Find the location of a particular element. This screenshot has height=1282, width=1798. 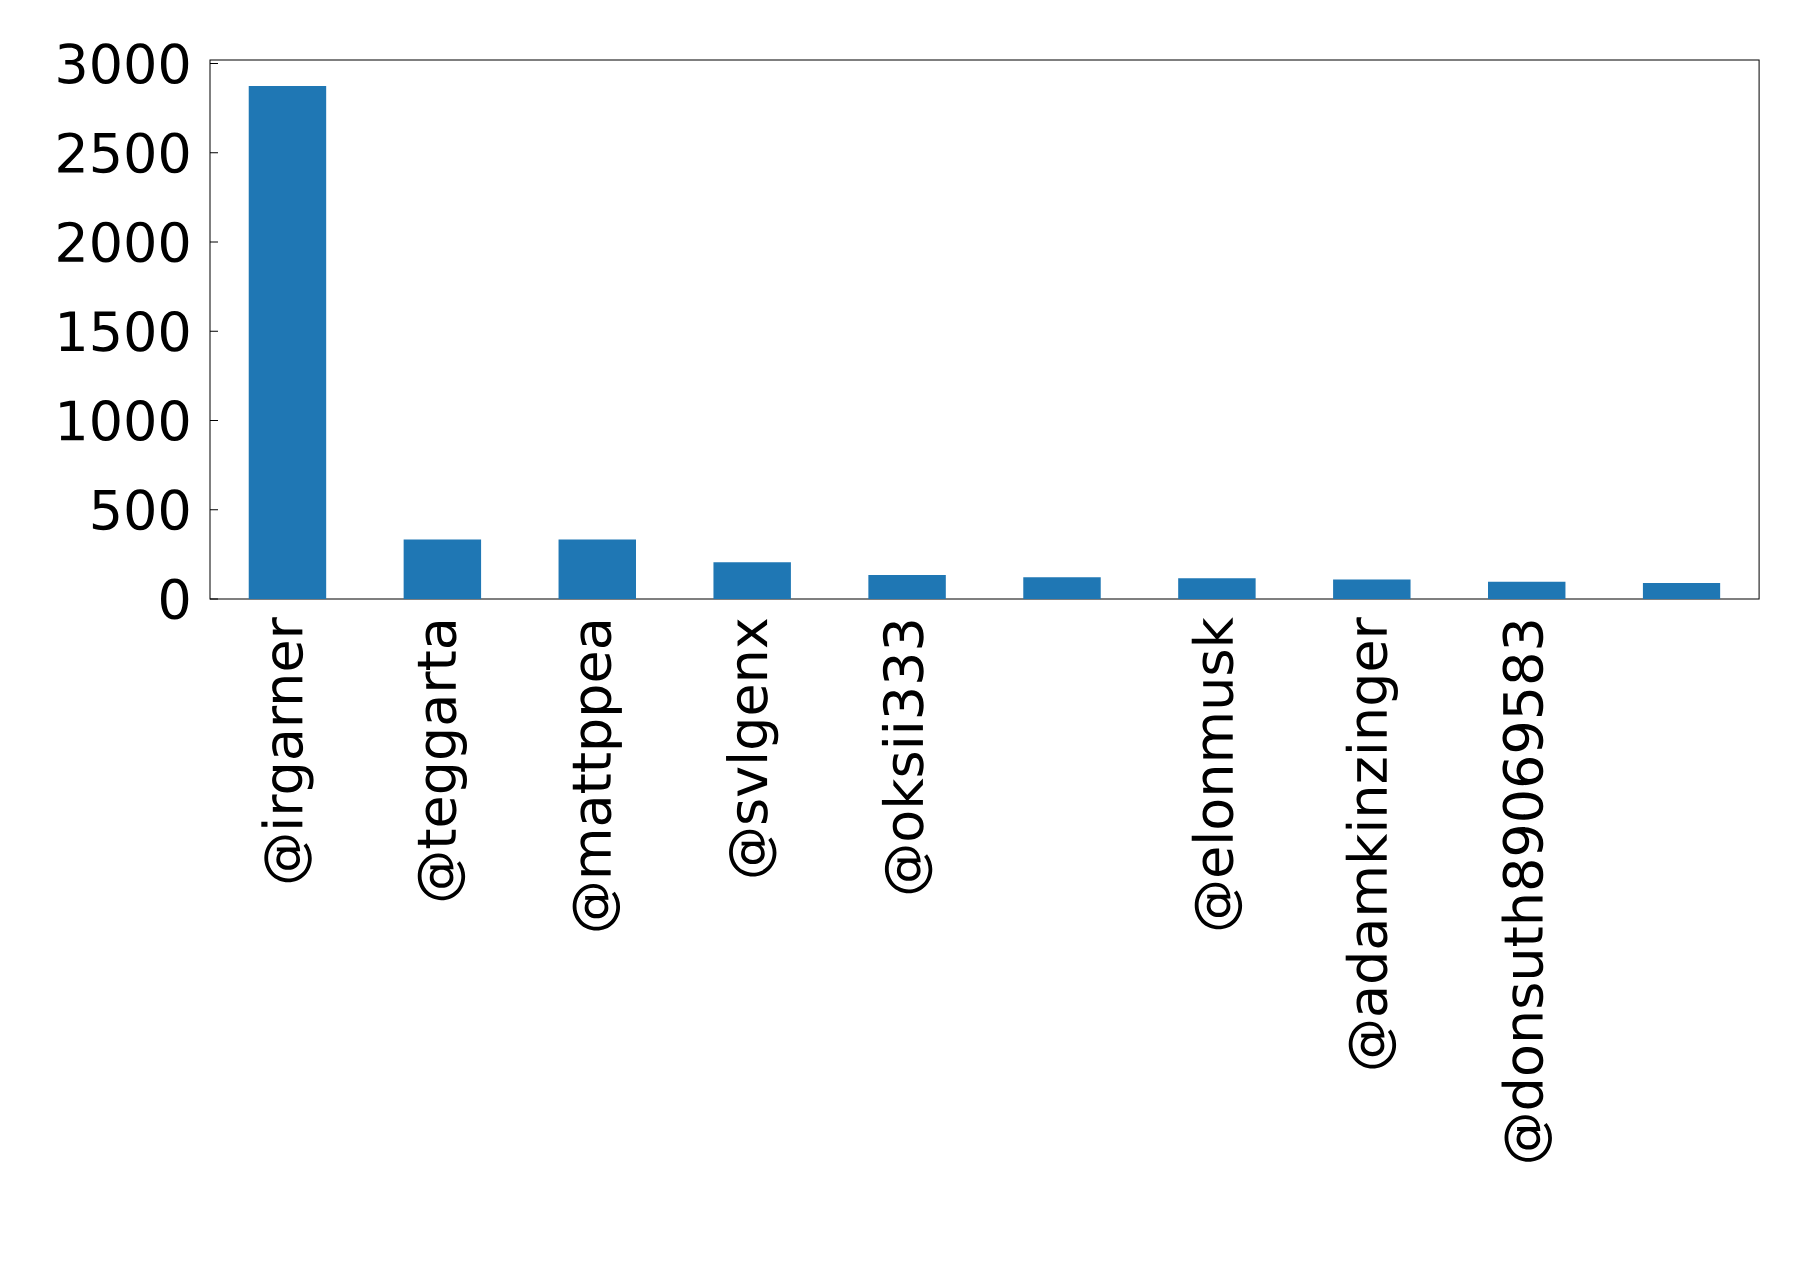

x-tick-label: @adamkinzinger is located at coordinates (1371, 843).